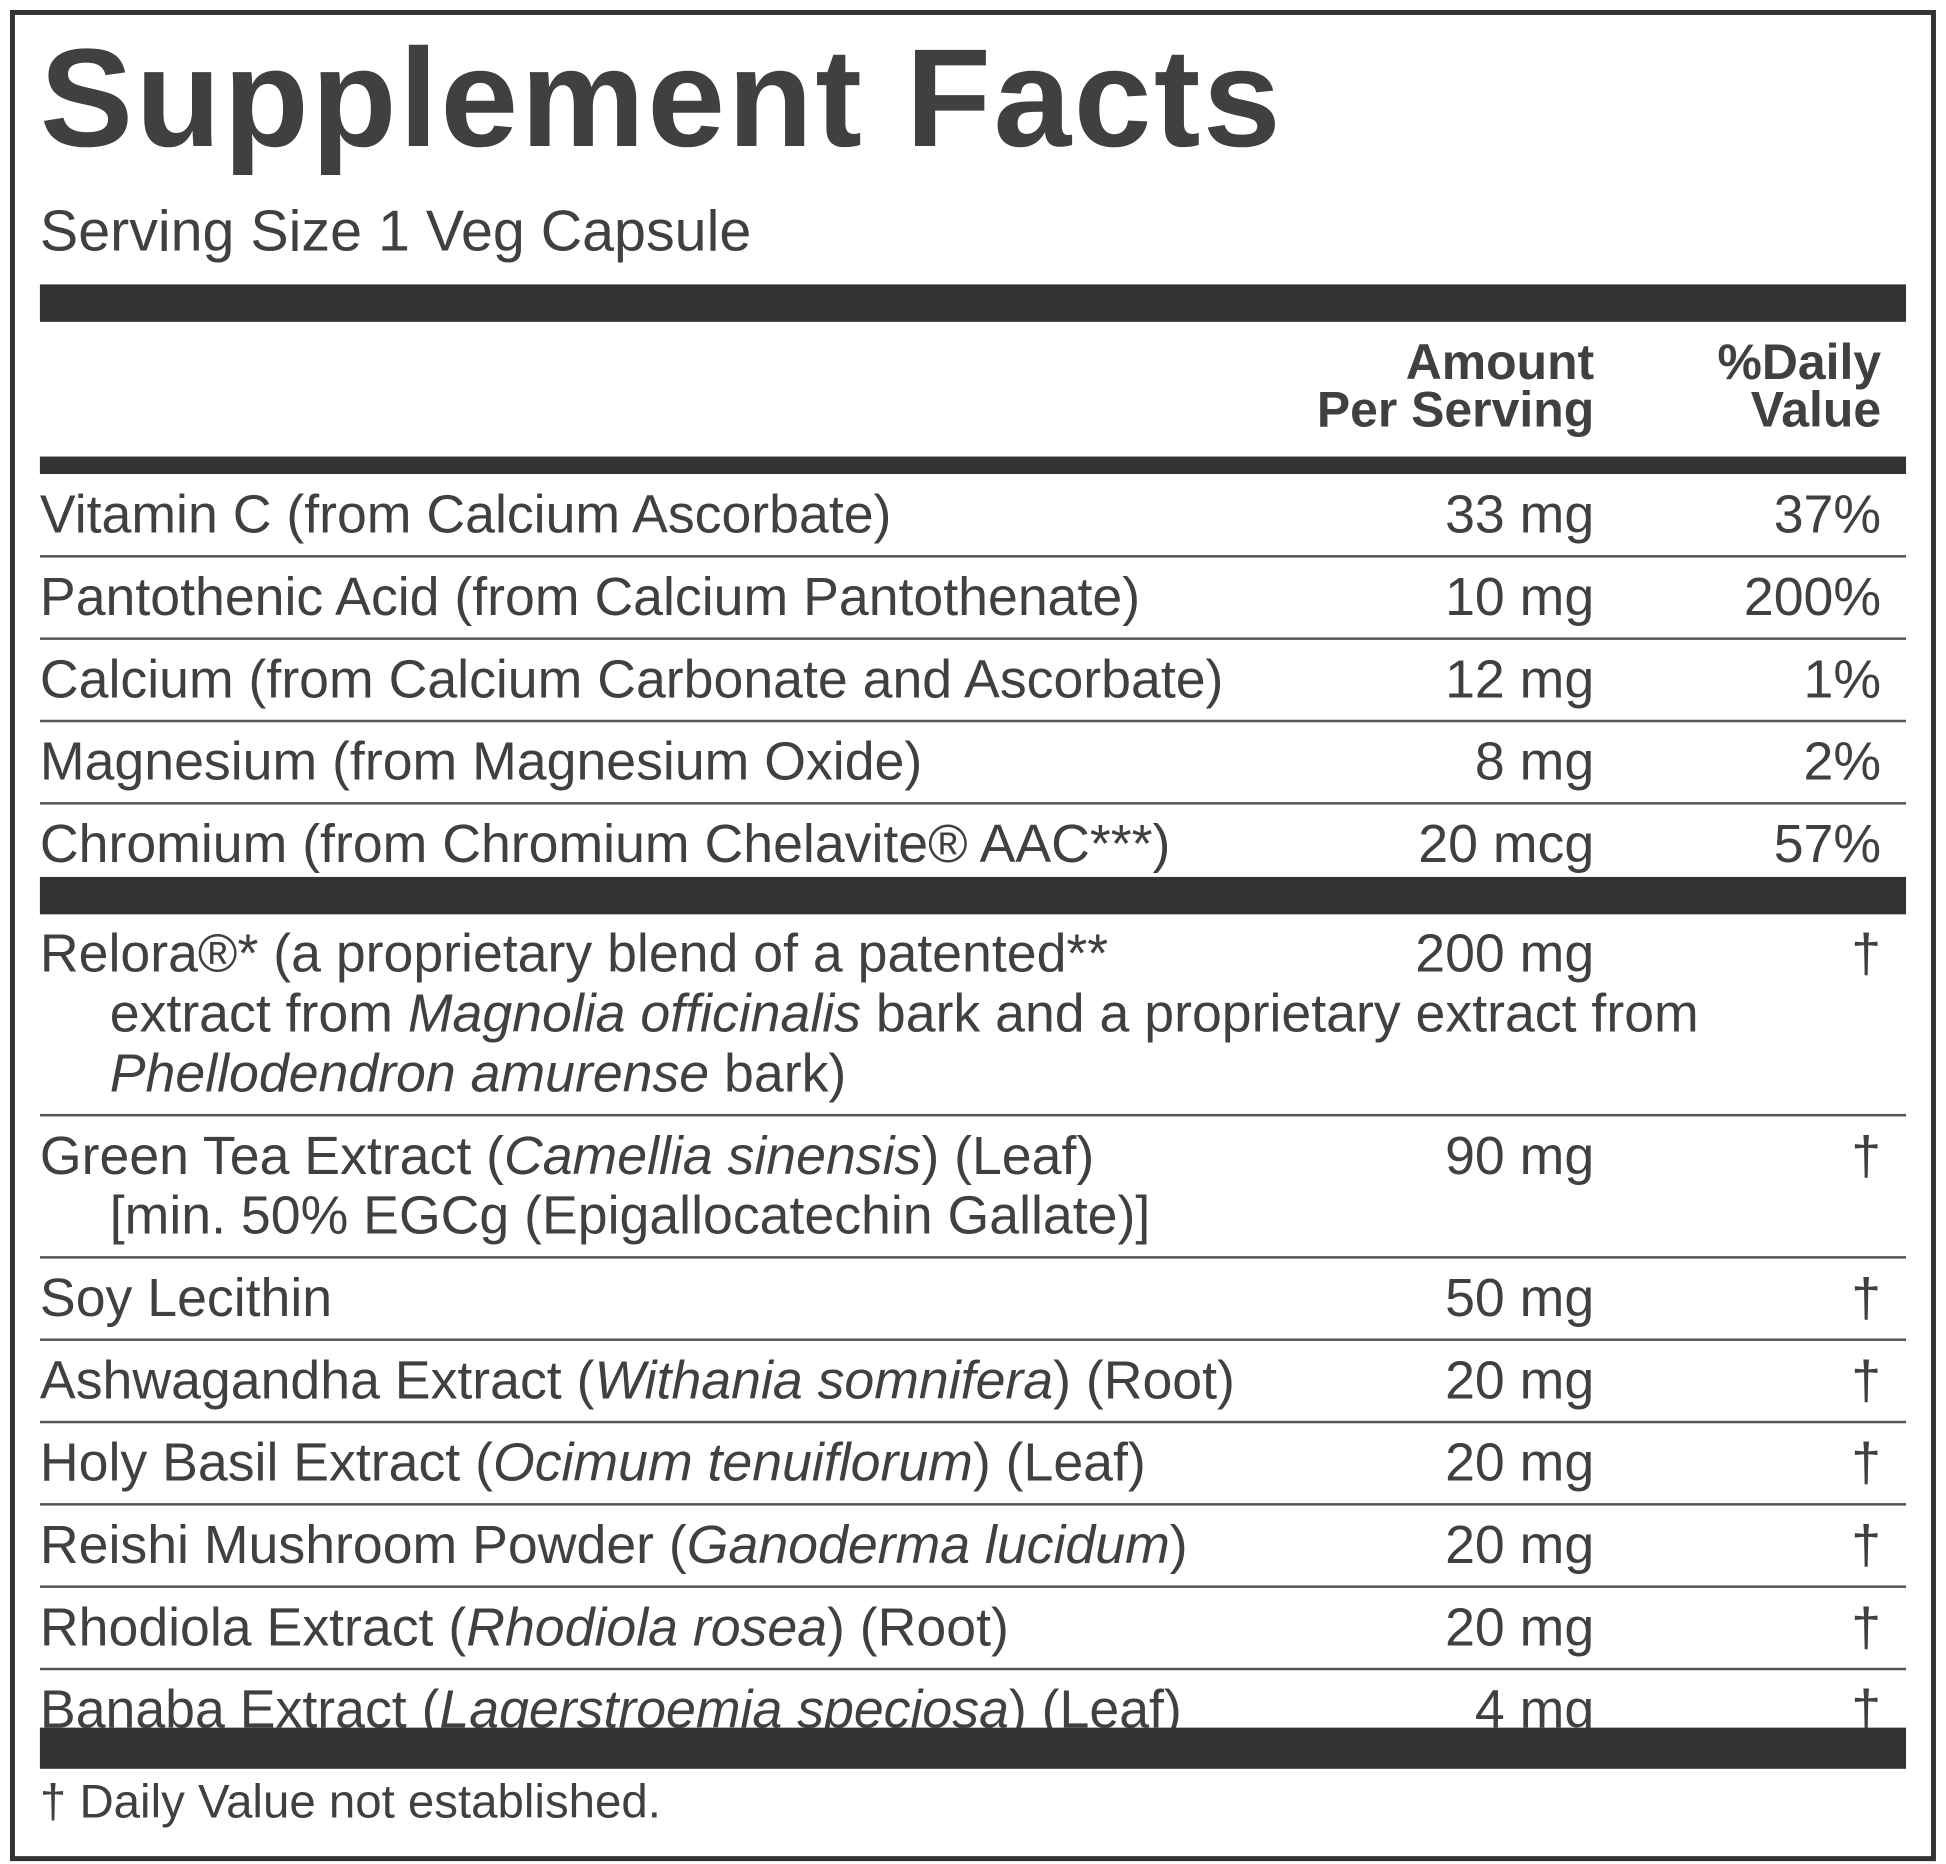 Image resolution: width=1946 pixels, height=1864 pixels. What do you see at coordinates (1799, 363) in the screenshot?
I see `header-line: %Daily` at bounding box center [1799, 363].